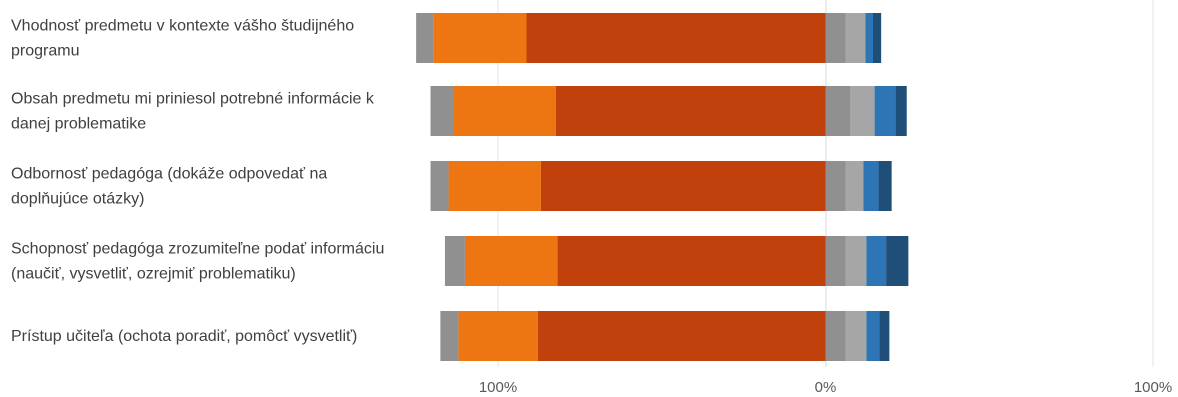  I want to click on x-tick-labels: 100% 0% 100%, so click(825, 387).